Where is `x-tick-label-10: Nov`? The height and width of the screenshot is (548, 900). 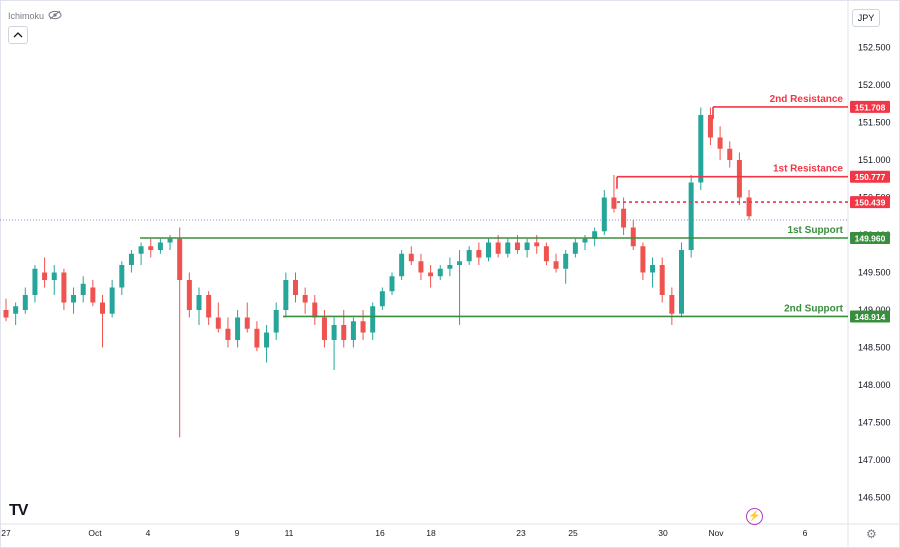
x-tick-label-10: Nov is located at coordinates (716, 533).